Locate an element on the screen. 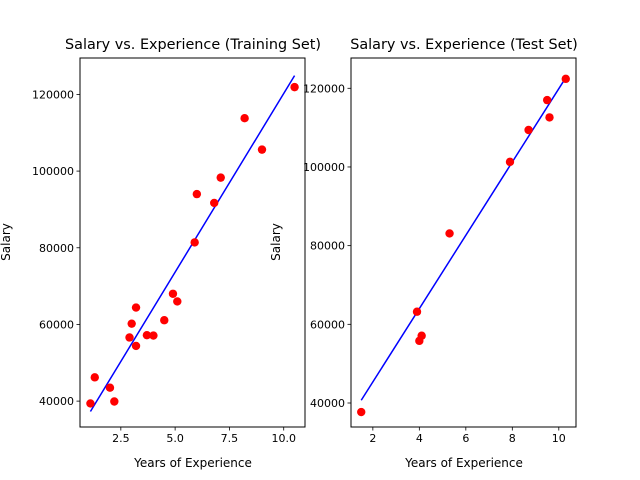 This screenshot has width=640, height=480. x-tick-label: 10 is located at coordinates (559, 438).